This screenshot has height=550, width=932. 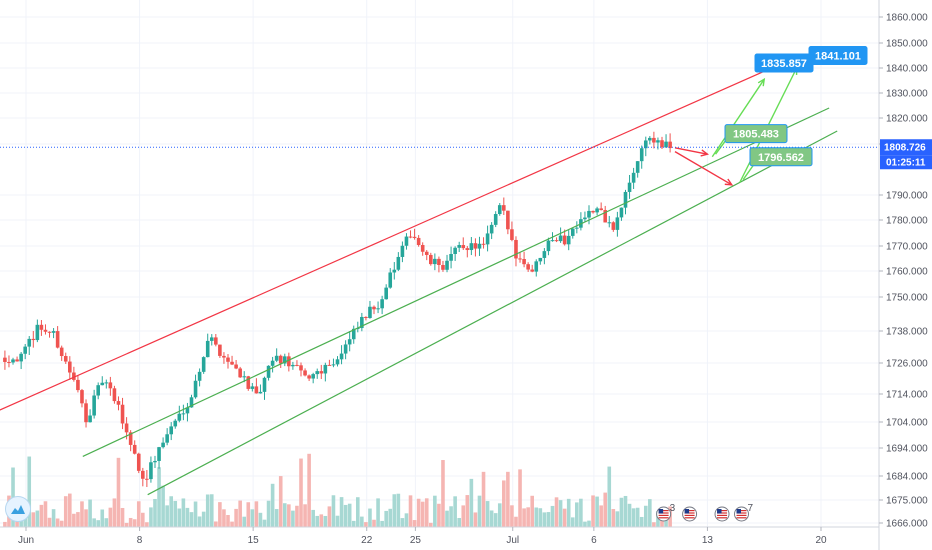 I want to click on y-tick-label: 1830.000, so click(x=907, y=94).